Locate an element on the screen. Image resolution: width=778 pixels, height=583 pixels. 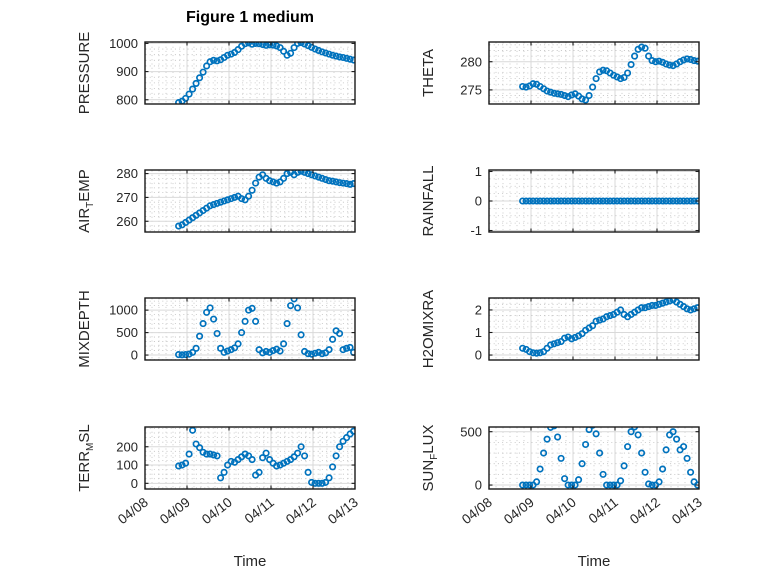
y-tick-label: 100 is located at coordinates (127, 465).